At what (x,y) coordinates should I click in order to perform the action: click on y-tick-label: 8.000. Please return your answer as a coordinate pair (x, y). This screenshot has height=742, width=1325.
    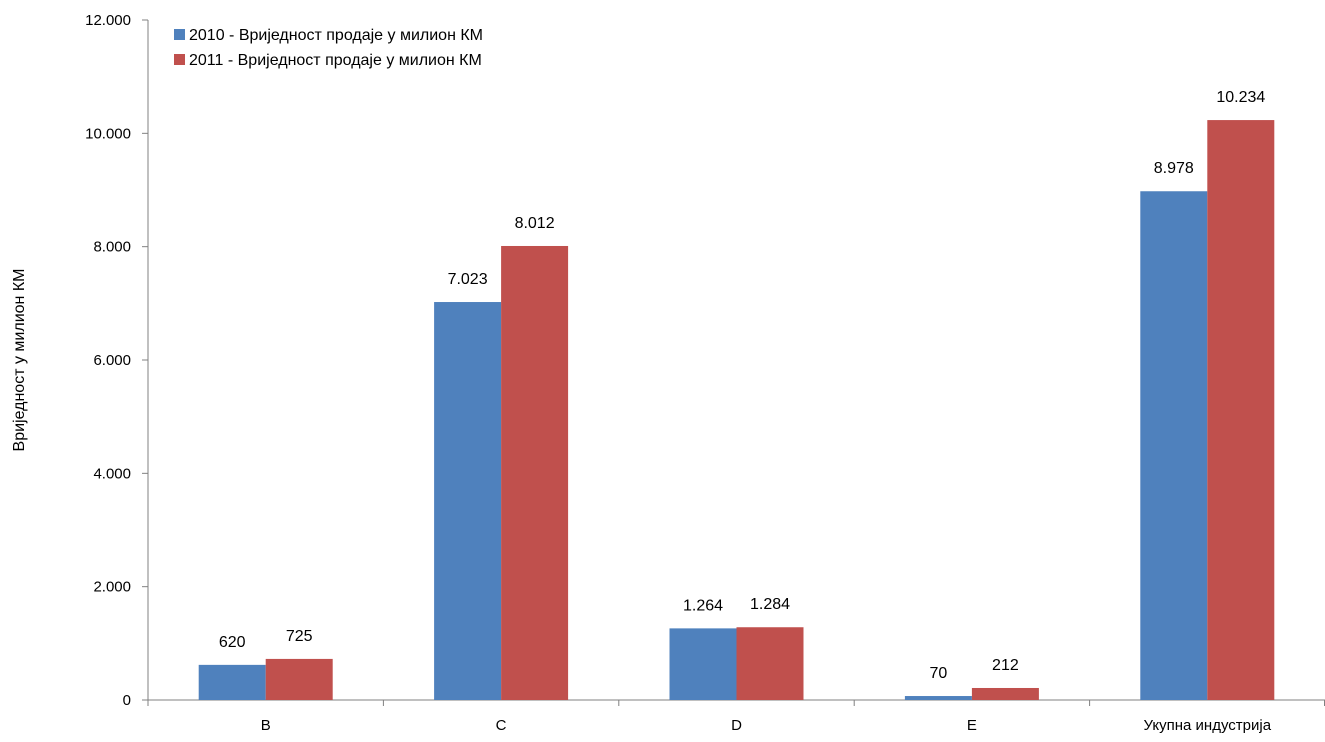
    Looking at the image, I should click on (112, 247).